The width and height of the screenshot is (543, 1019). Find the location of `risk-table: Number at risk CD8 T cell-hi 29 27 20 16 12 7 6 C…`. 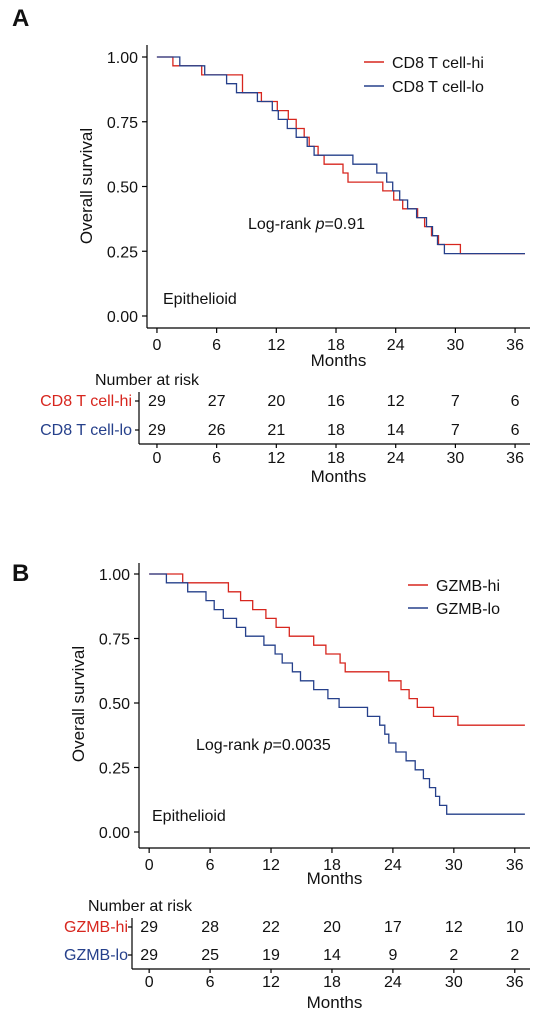

risk-table: Number at risk CD8 T cell-hi 29 27 20 16 12 7 6 C… is located at coordinates (285, 429).